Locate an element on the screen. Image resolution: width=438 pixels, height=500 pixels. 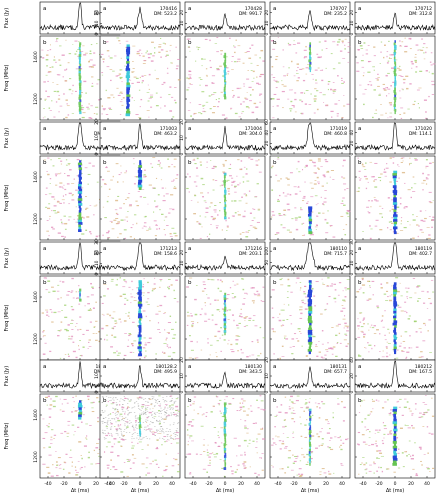
x-tick-label: 0 is located at coordinates (395, 484).